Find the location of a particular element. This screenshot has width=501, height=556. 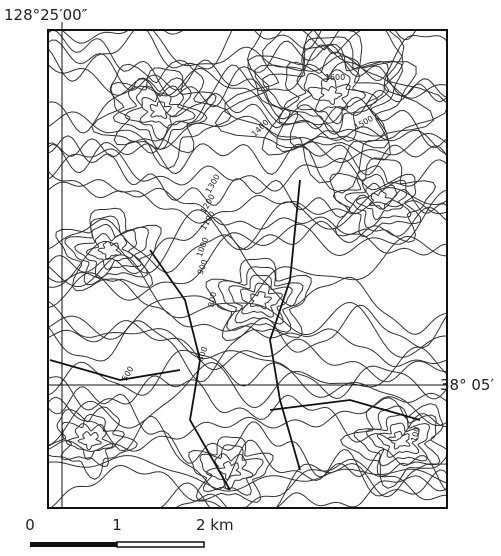

contour-label: 500 is located at coordinates (127, 374).